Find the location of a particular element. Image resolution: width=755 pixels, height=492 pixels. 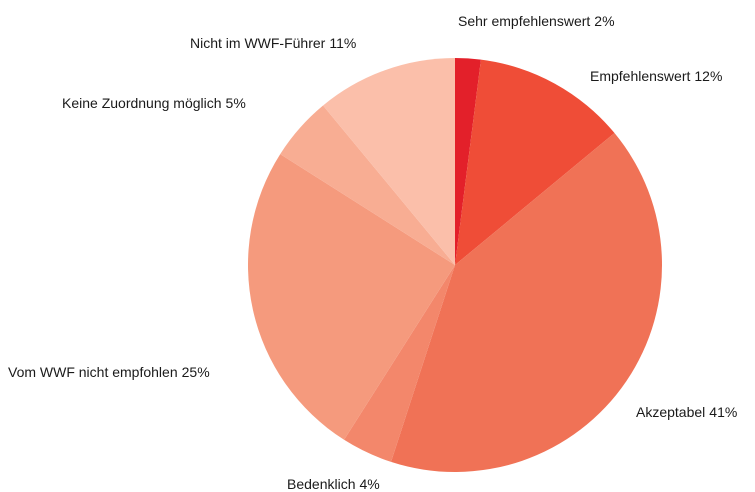

slice-category: Akzeptabel is located at coordinates (670, 412).